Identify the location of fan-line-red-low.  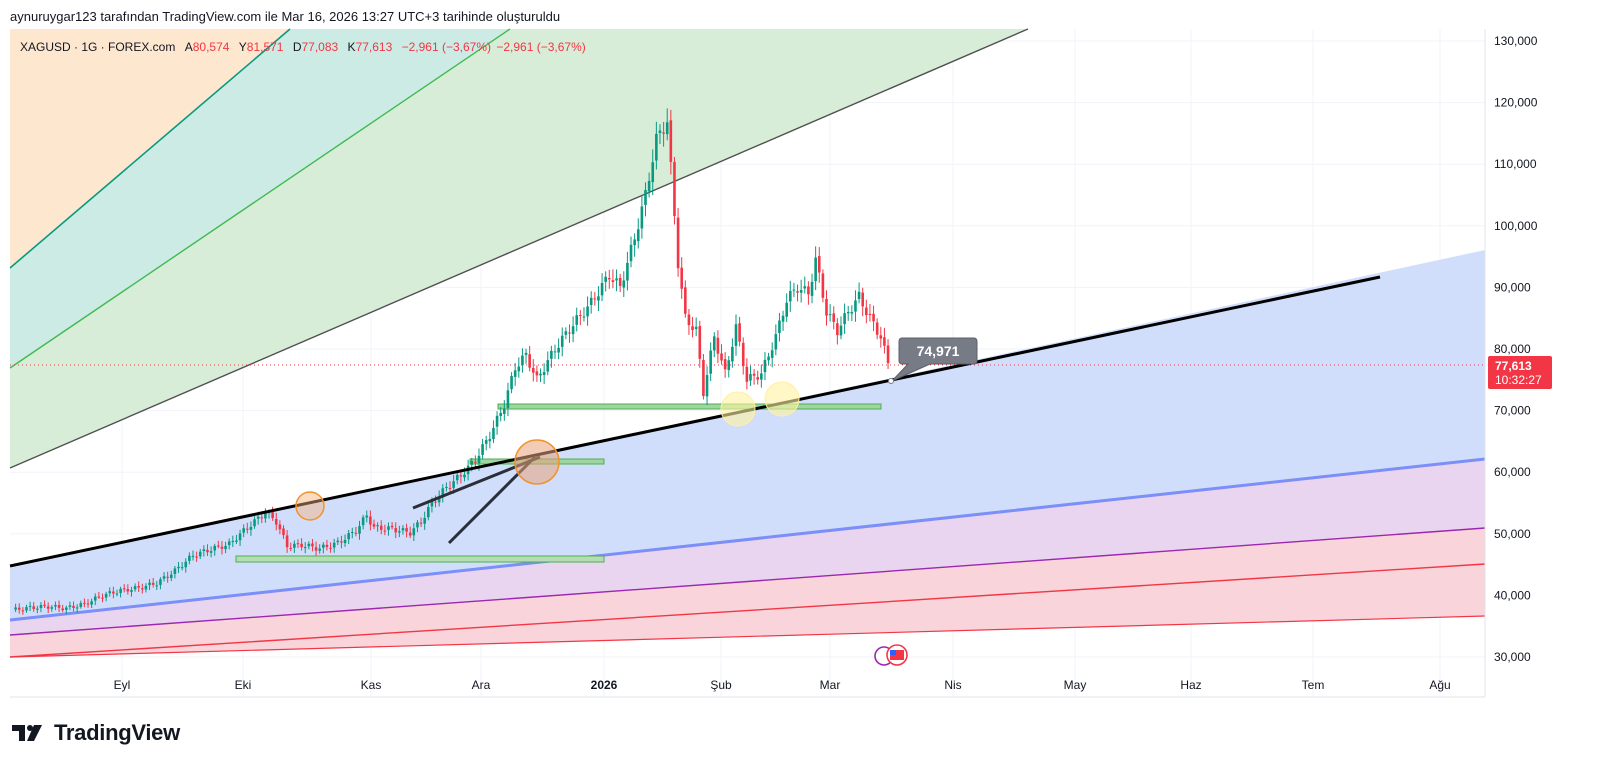
(747, 636).